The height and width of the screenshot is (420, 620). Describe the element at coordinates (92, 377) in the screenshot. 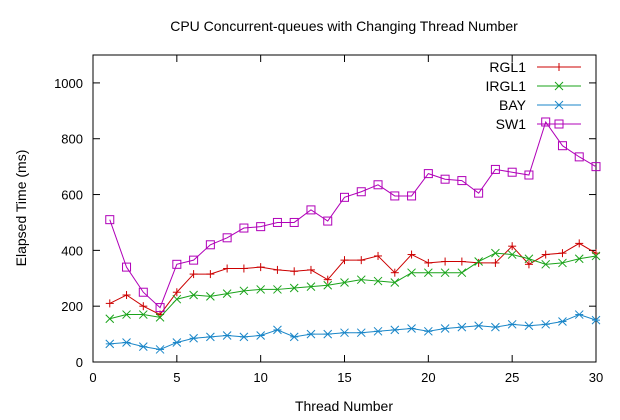

I see `x-tick-label: 0` at that location.